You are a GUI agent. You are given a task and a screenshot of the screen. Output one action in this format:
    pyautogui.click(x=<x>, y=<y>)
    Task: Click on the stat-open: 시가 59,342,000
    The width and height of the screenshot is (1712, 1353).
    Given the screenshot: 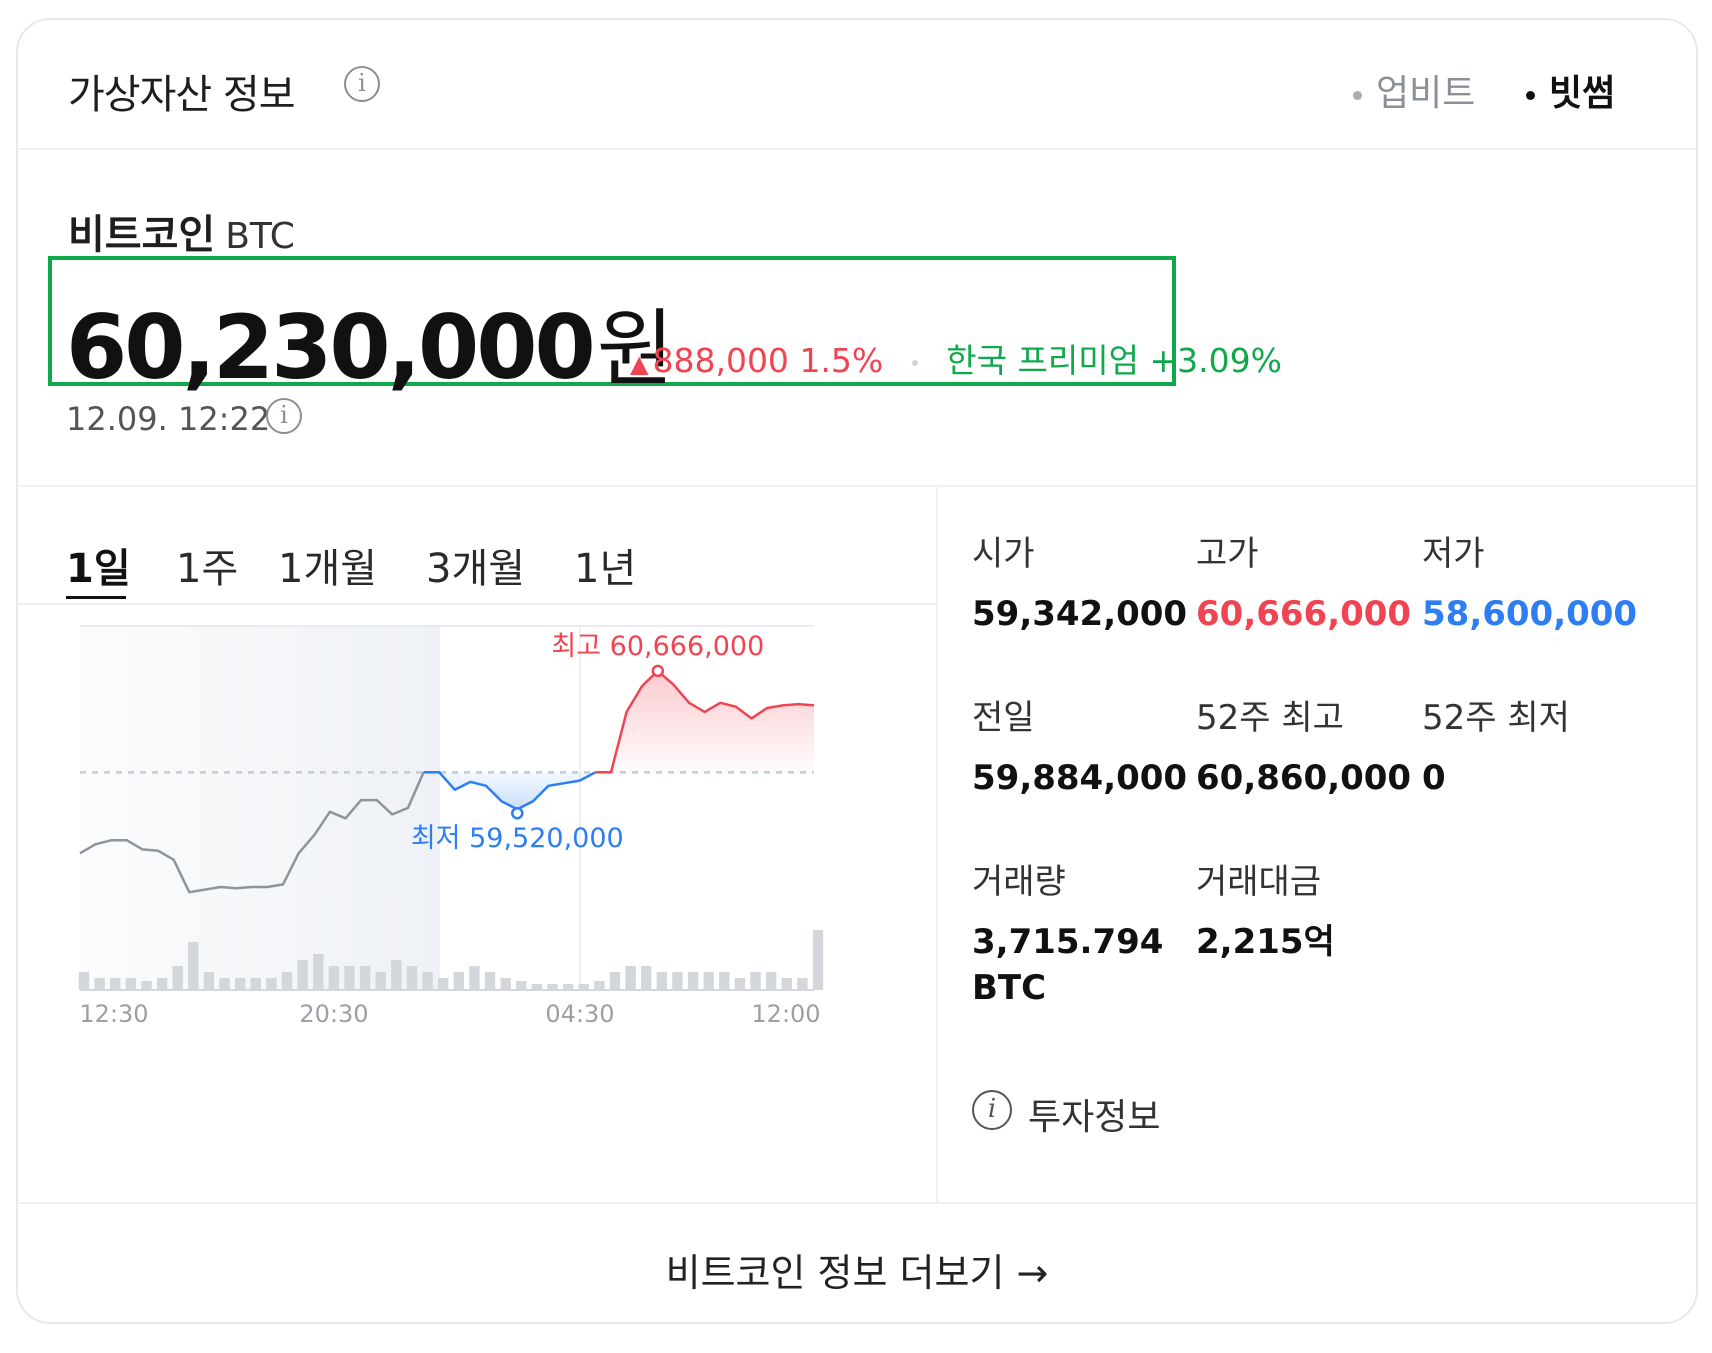 What is the action you would take?
    pyautogui.click(x=1079, y=581)
    